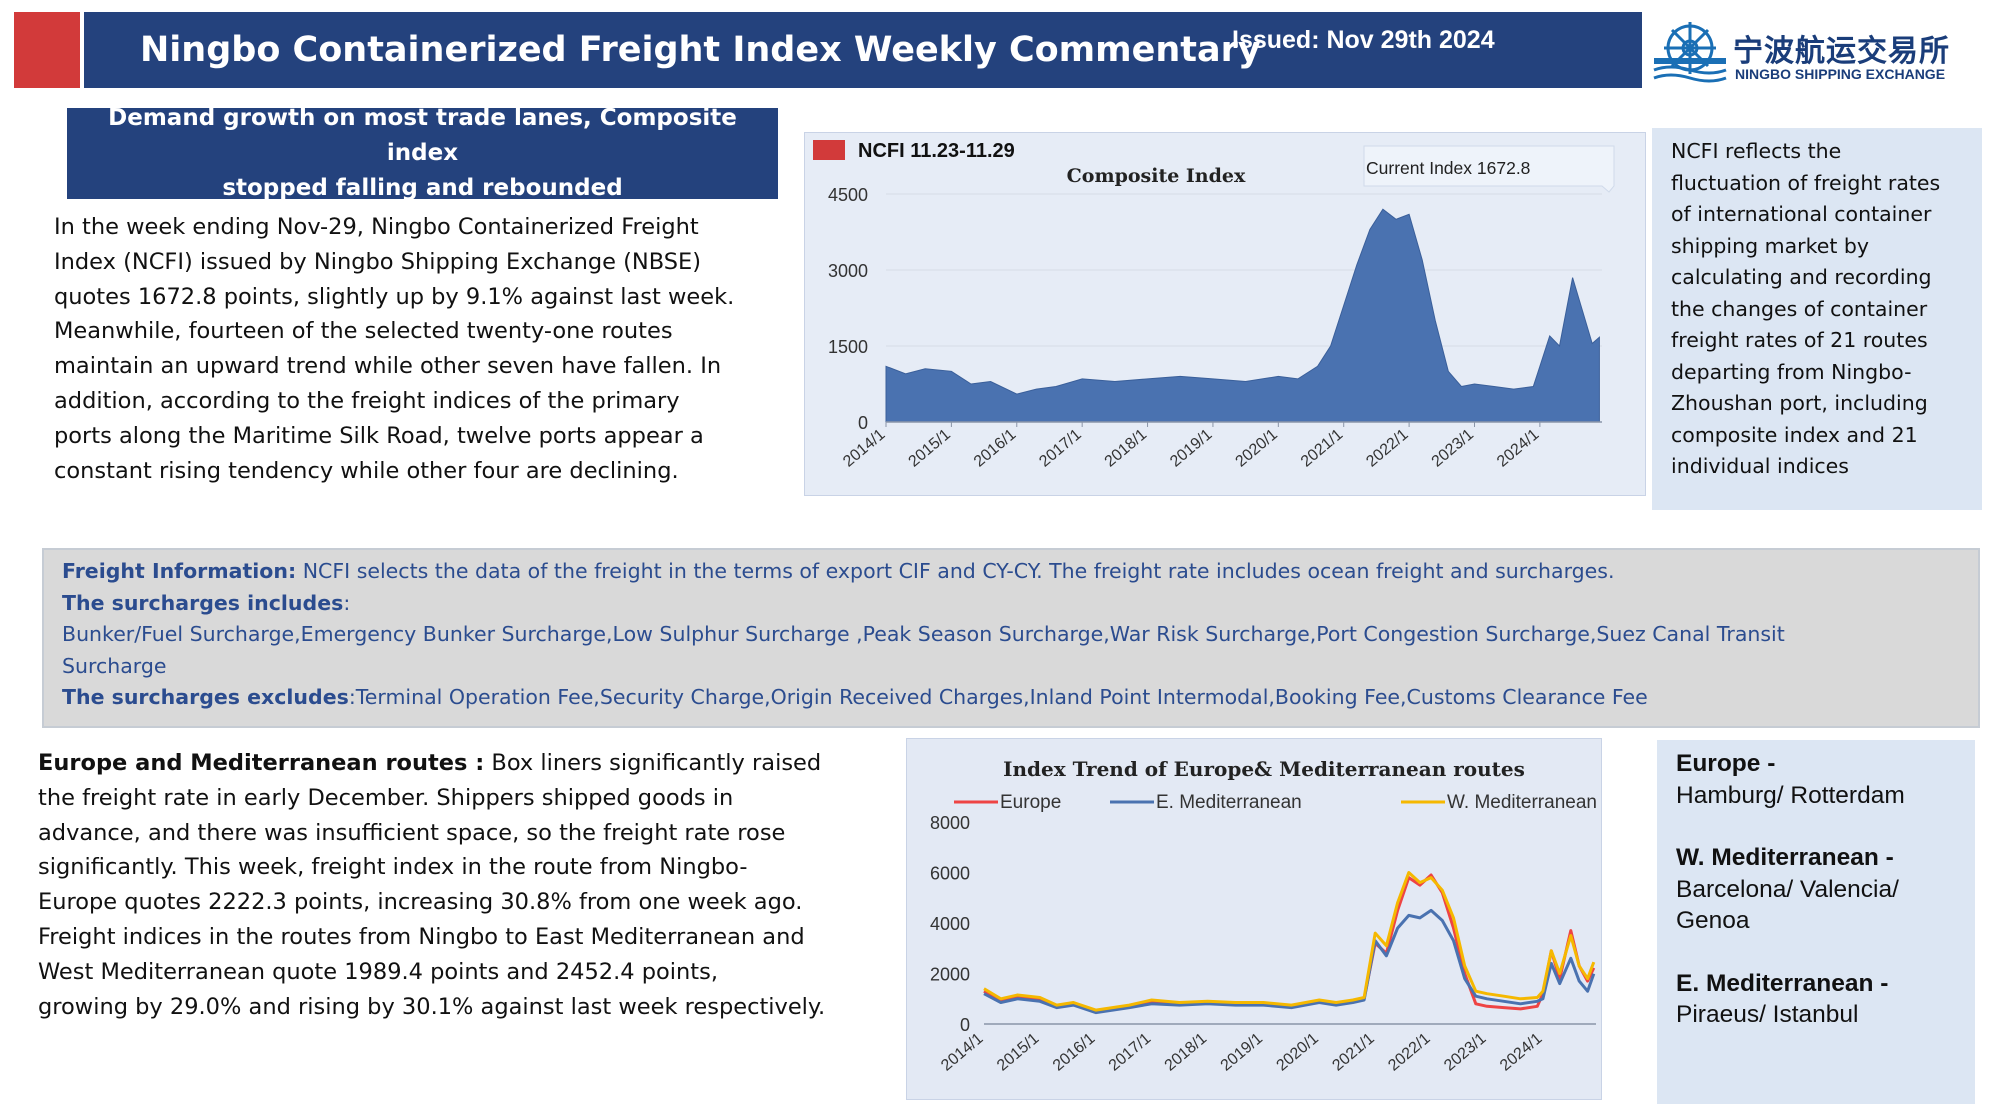  What do you see at coordinates (1787, 889) in the screenshot?
I see `wmed-ports: Barcelona/ Valencia/` at bounding box center [1787, 889].